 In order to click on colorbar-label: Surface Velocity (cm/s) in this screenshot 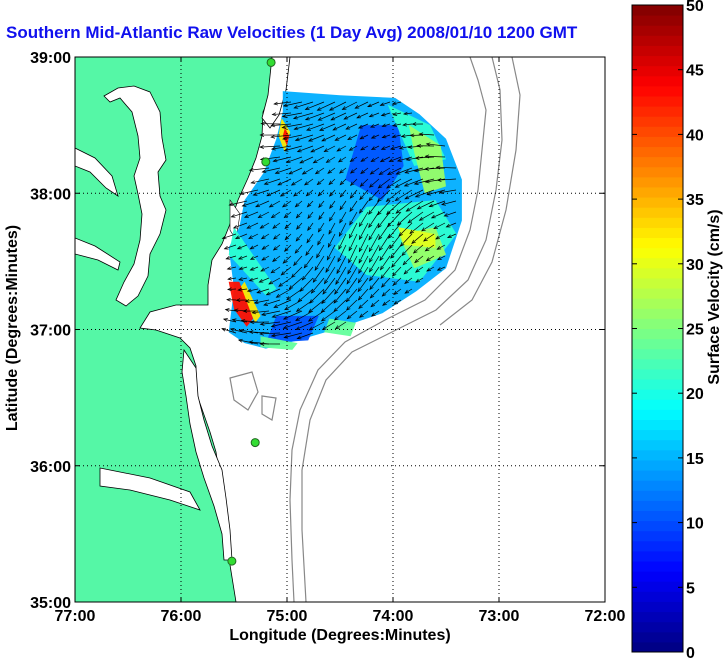, I will do `click(714, 296)`.